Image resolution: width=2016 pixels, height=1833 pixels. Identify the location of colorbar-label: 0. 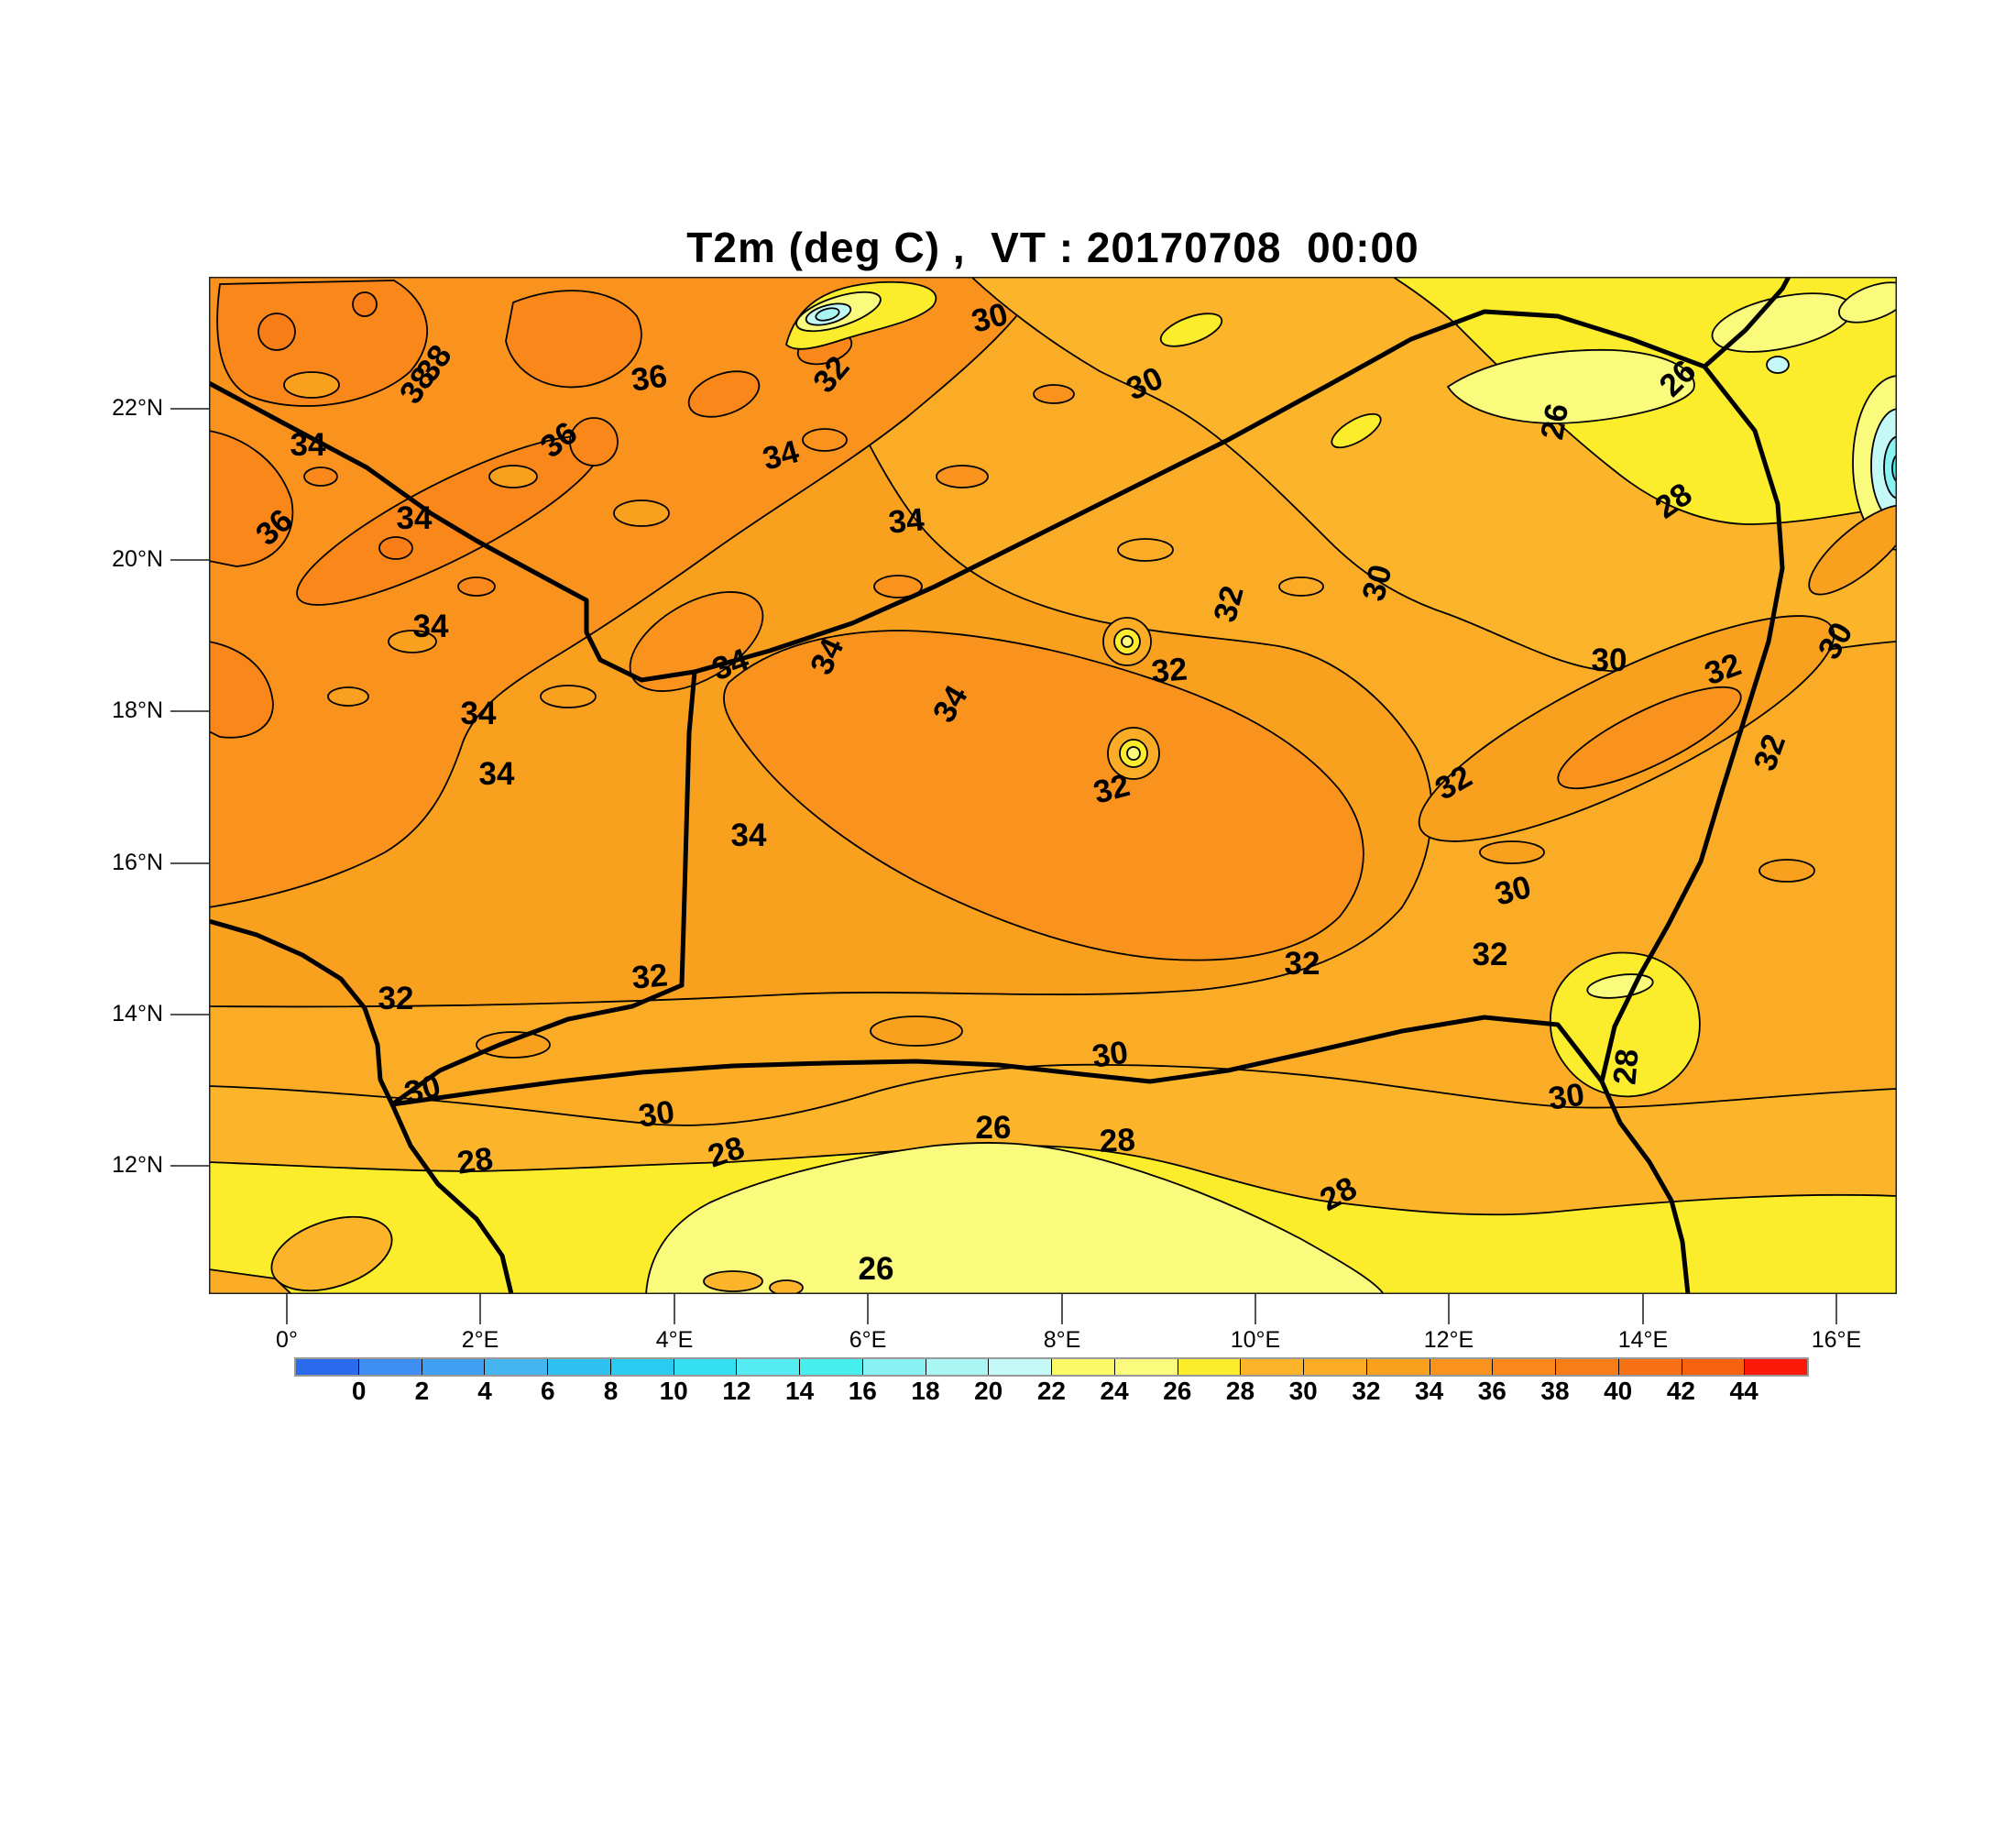
(359, 1391).